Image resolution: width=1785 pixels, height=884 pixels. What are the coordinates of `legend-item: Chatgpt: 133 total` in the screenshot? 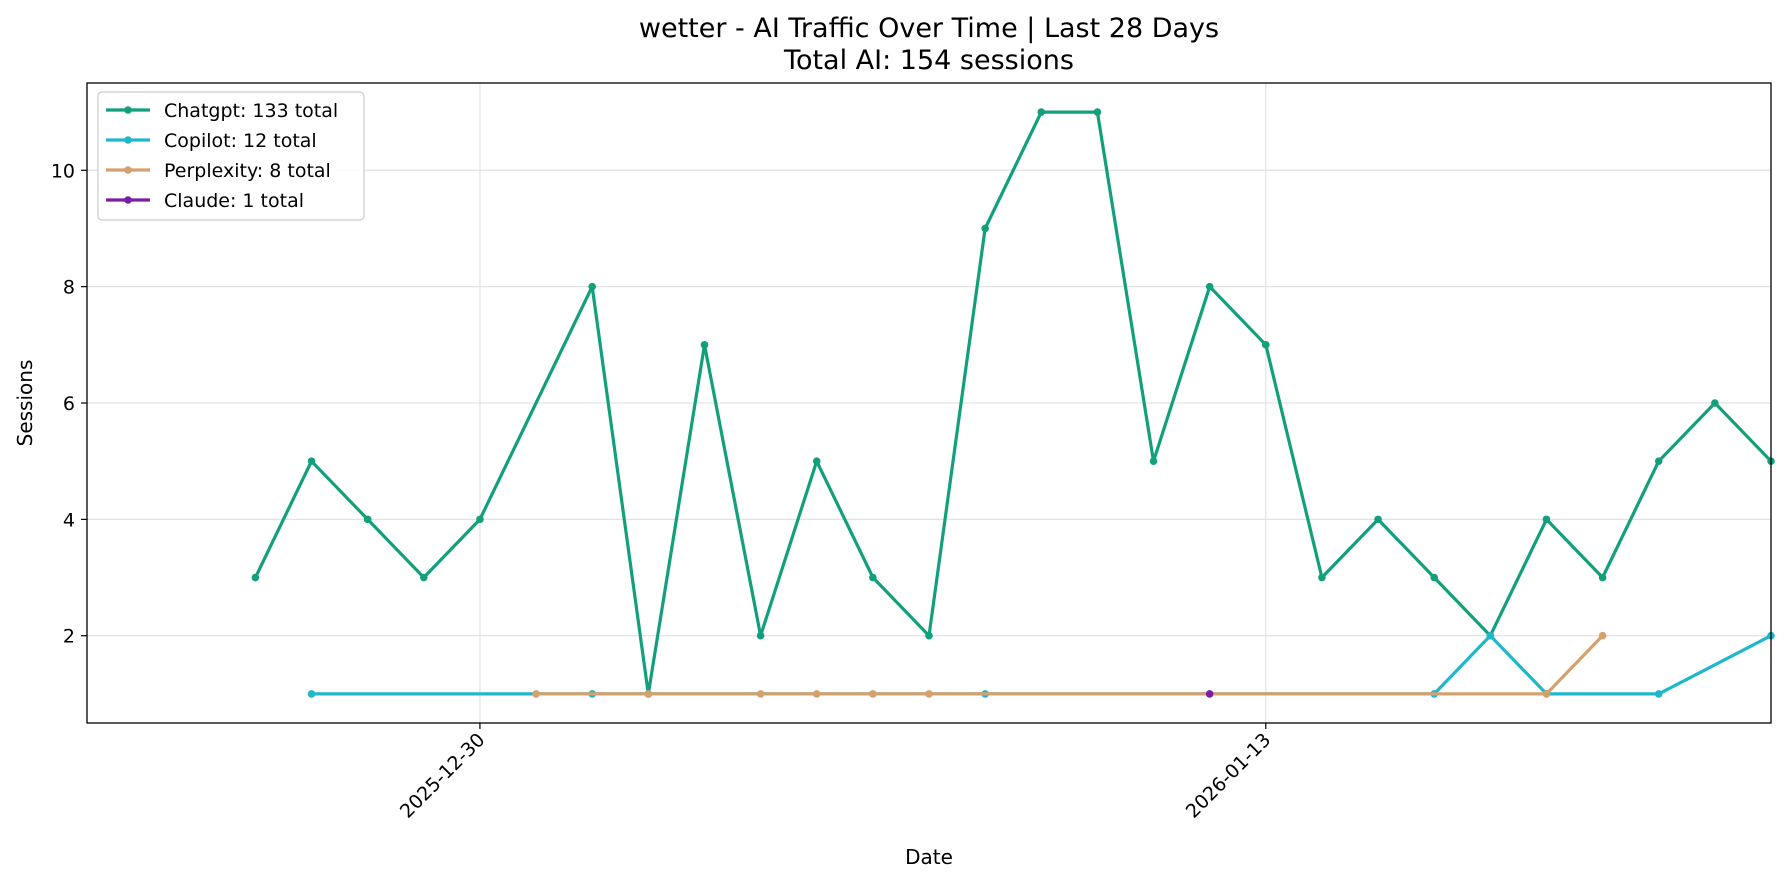 It's located at (222, 111).